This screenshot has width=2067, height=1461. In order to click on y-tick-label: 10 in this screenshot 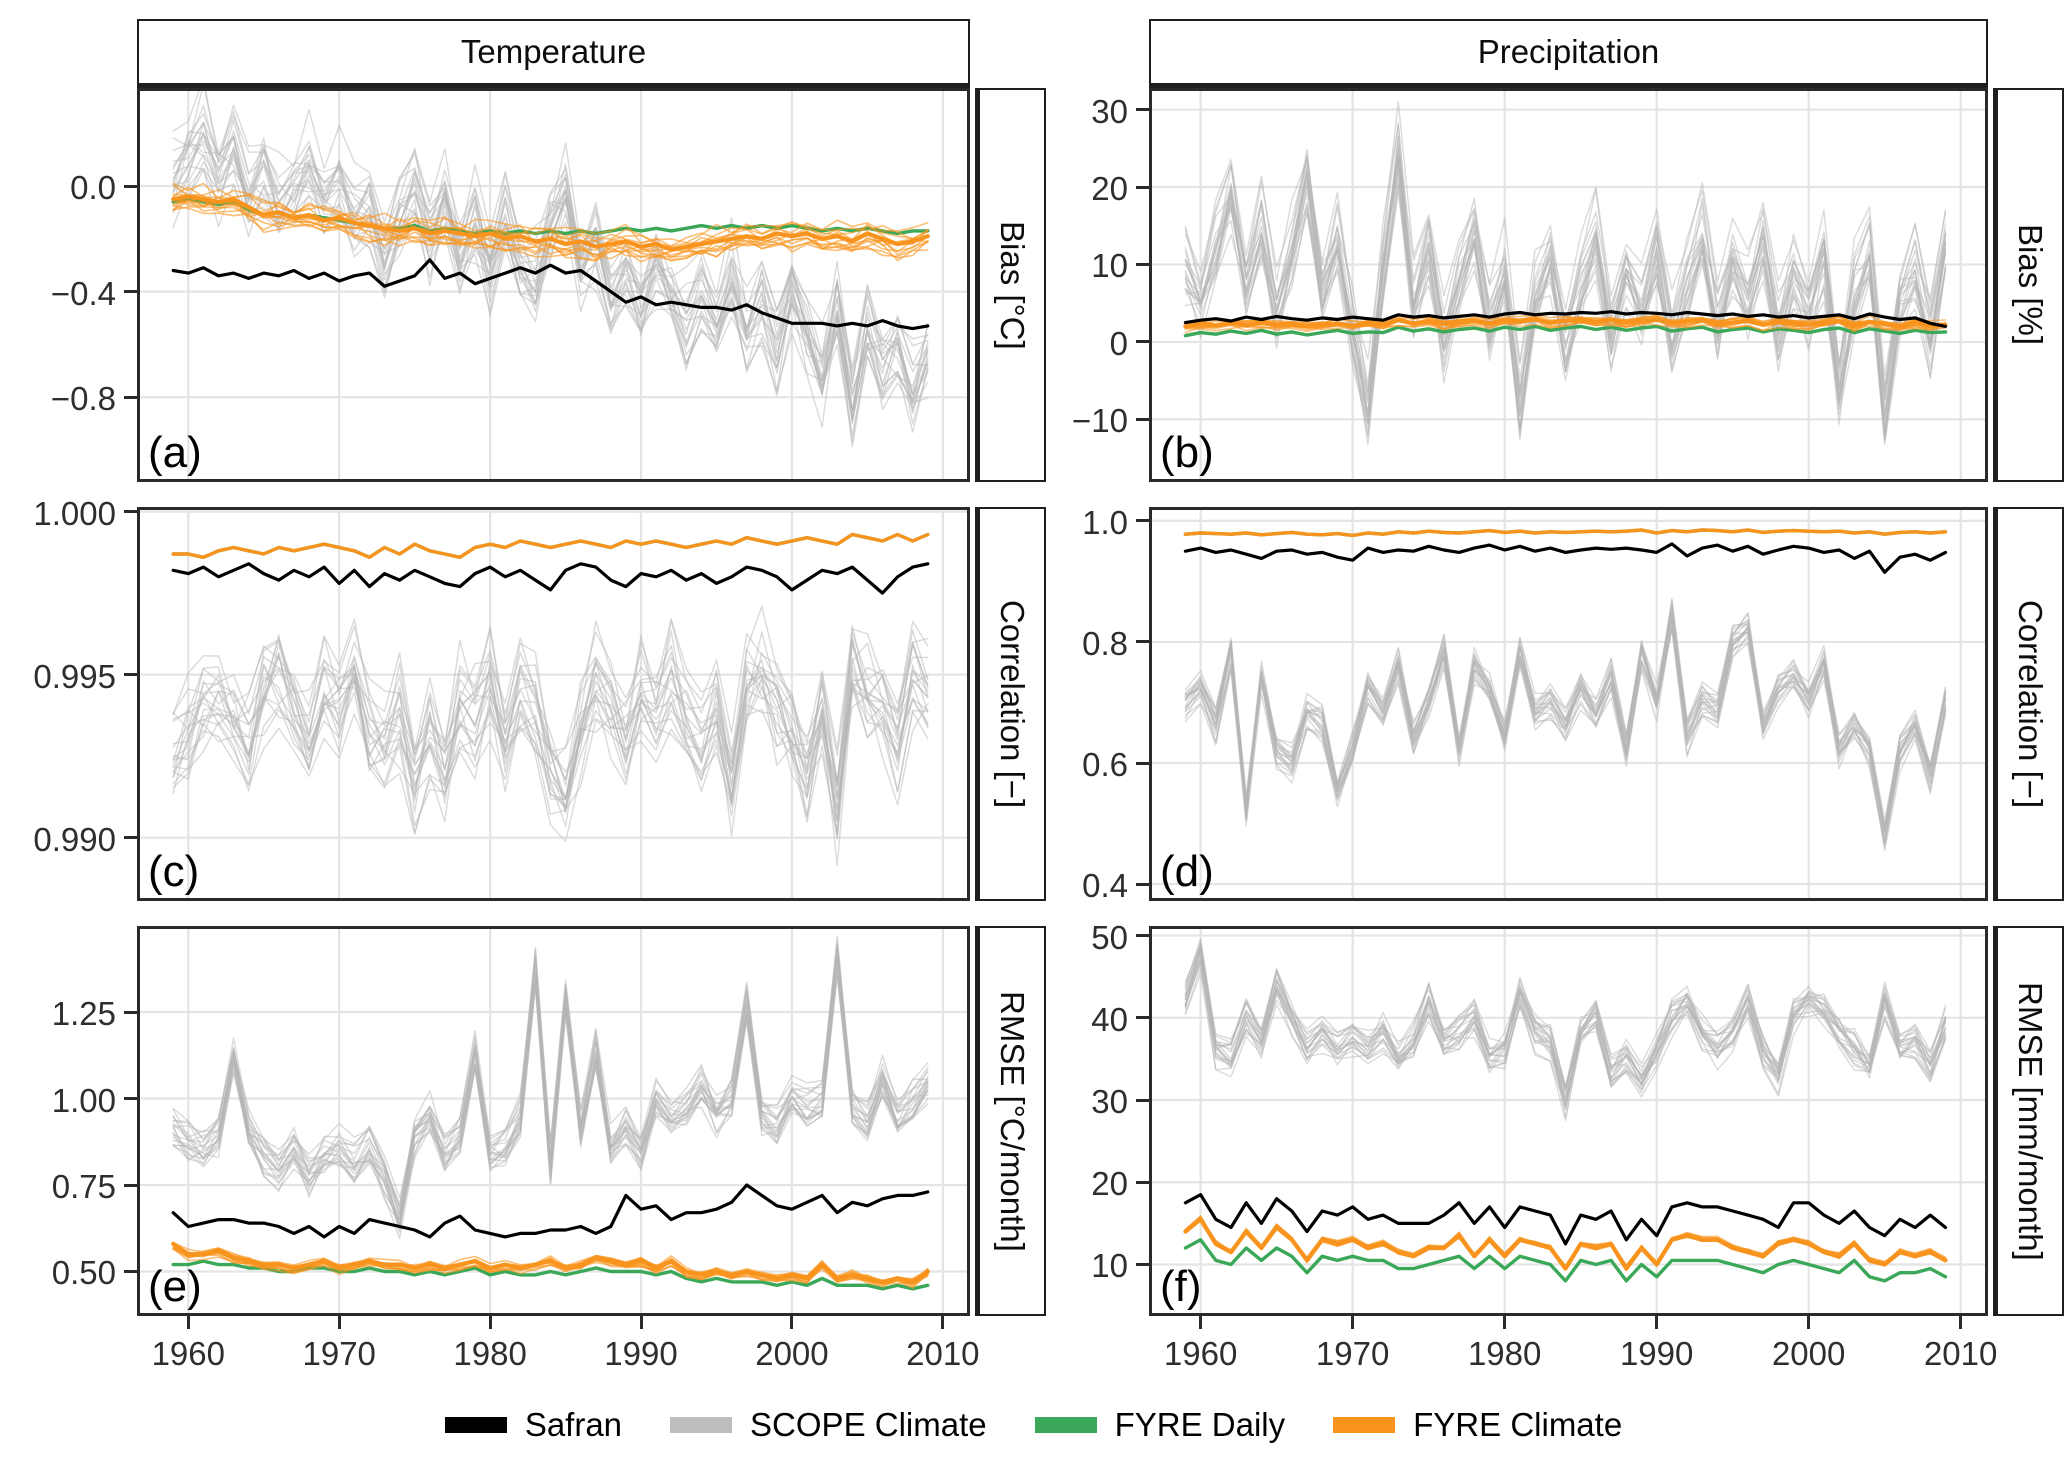, I will do `click(1109, 266)`.